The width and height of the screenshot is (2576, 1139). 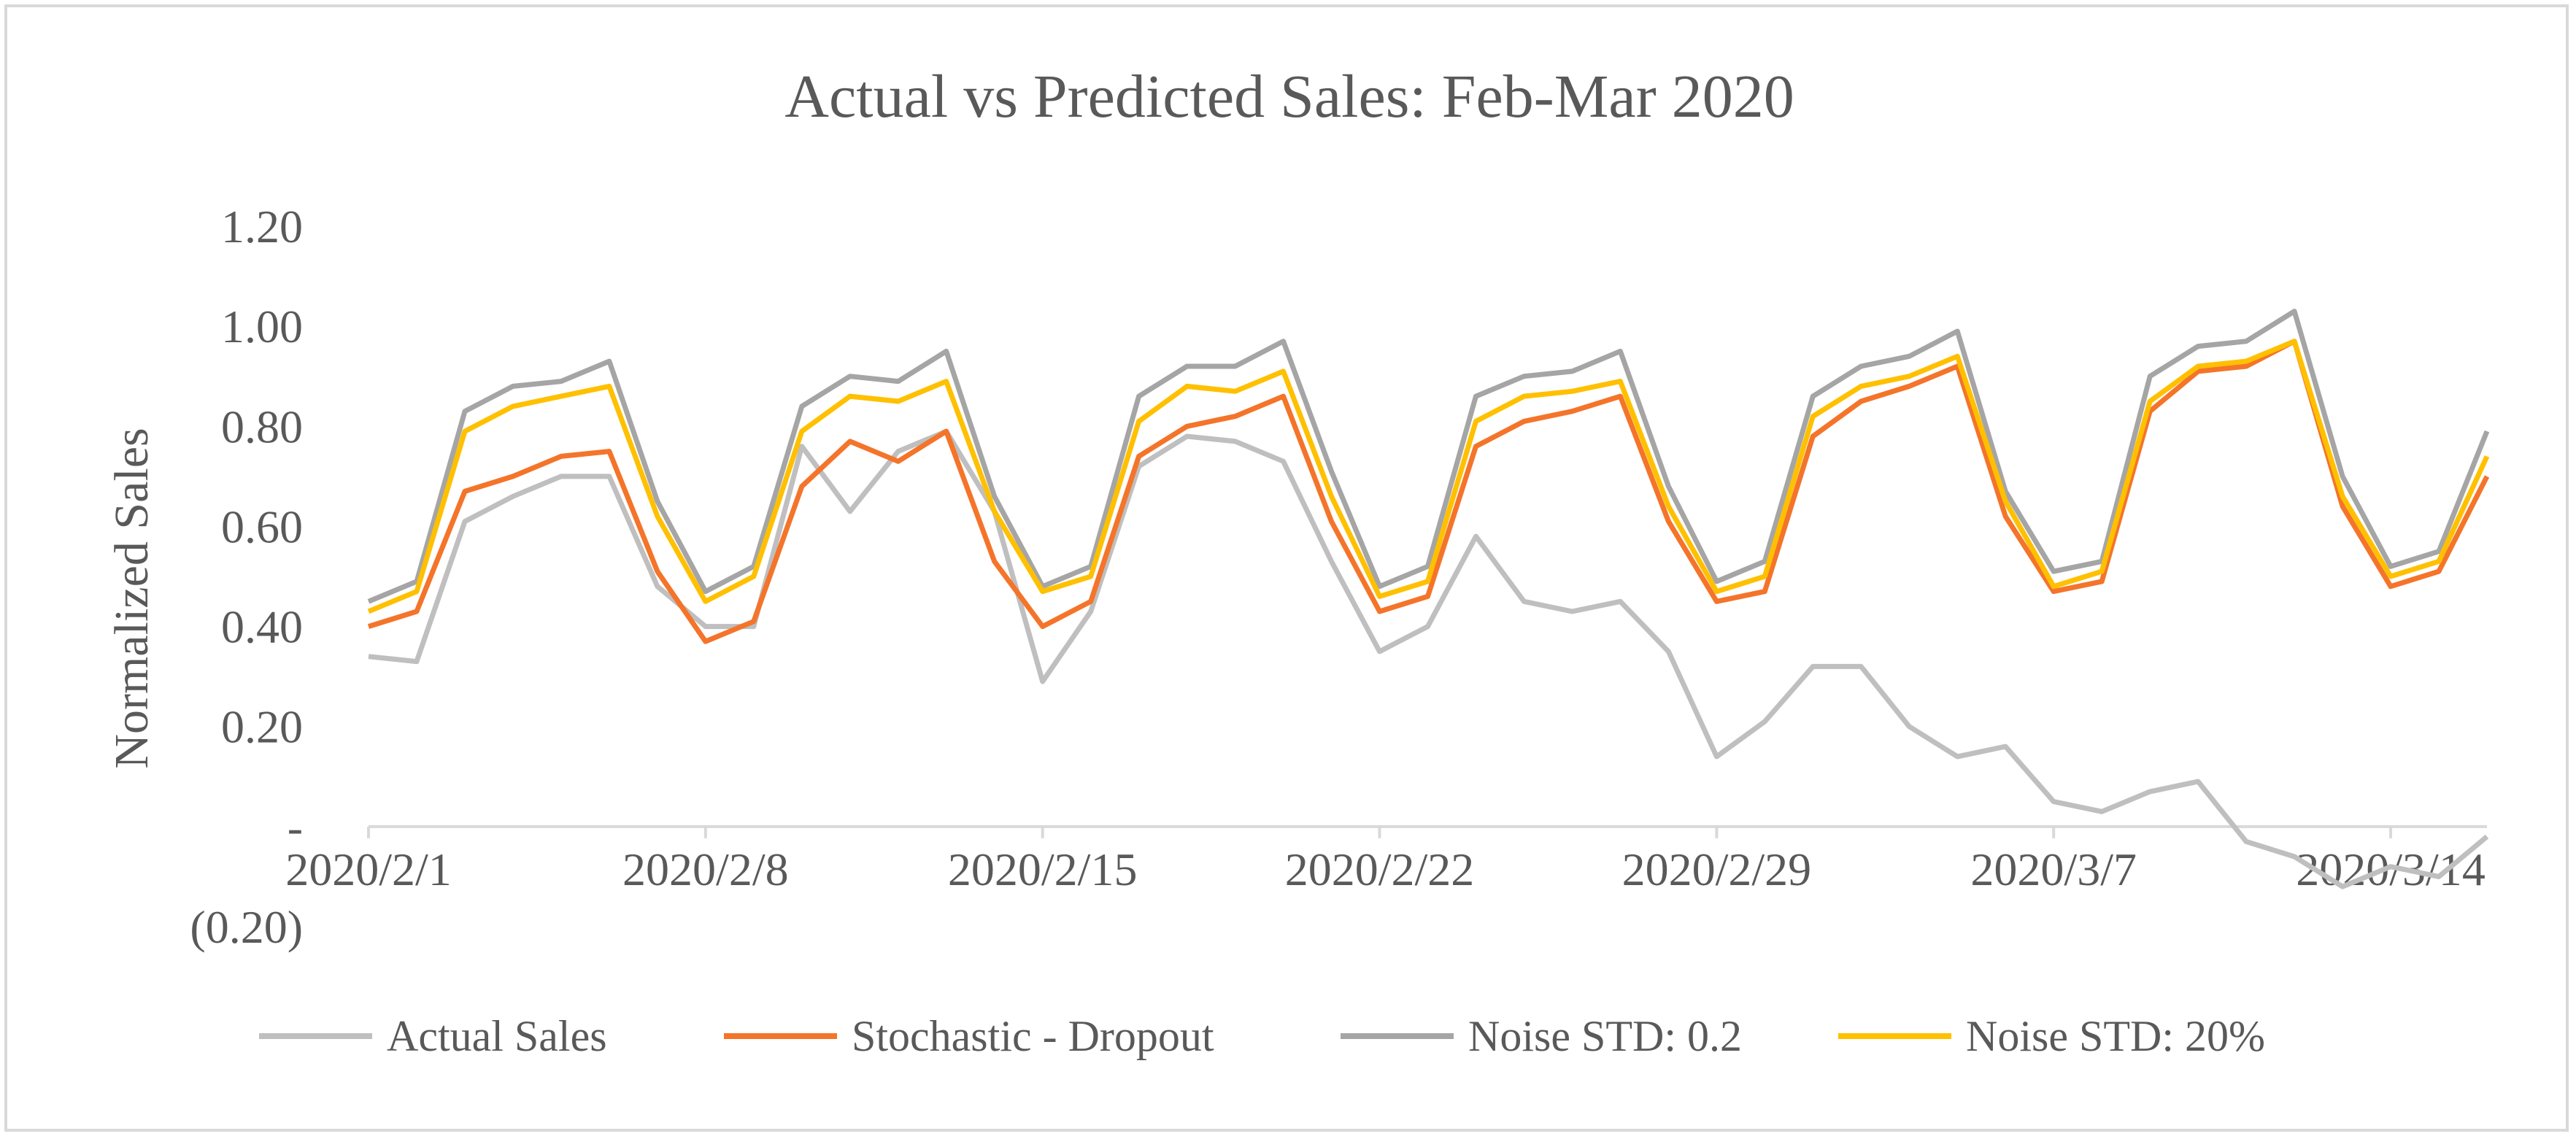 I want to click on x-tick-label: 2020/2/8, so click(x=705, y=869).